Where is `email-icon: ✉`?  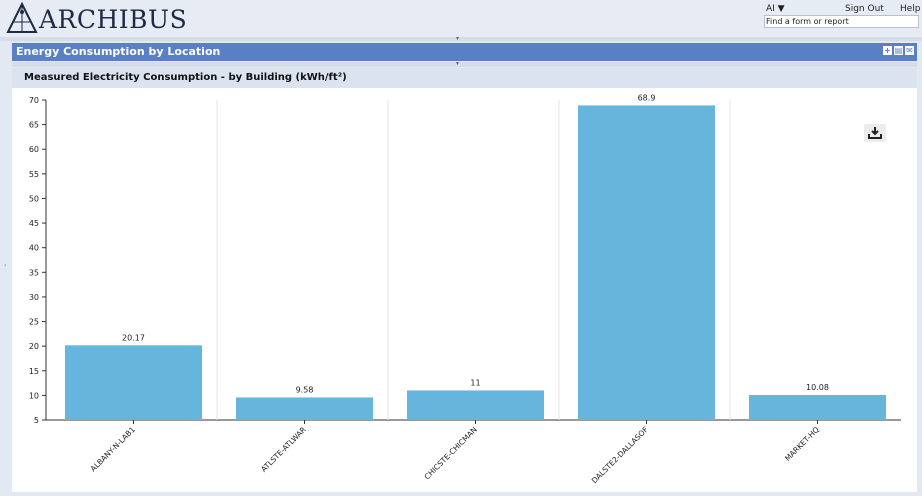
email-icon: ✉ is located at coordinates (909, 50).